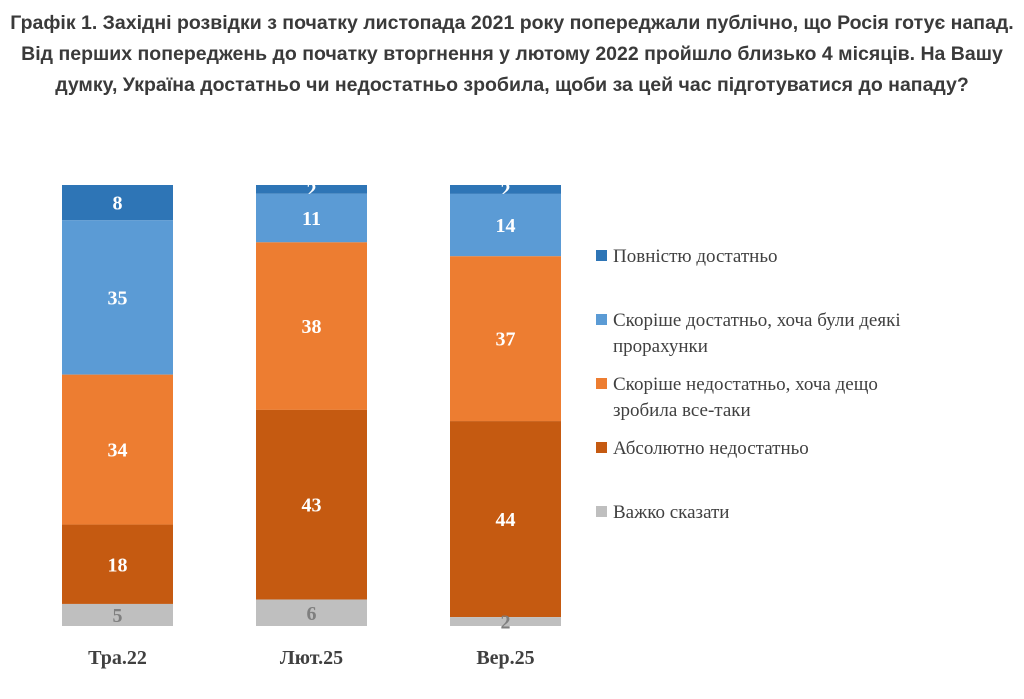 The width and height of the screenshot is (1024, 699). I want to click on legend-label: Повністю достатньо, so click(695, 256).